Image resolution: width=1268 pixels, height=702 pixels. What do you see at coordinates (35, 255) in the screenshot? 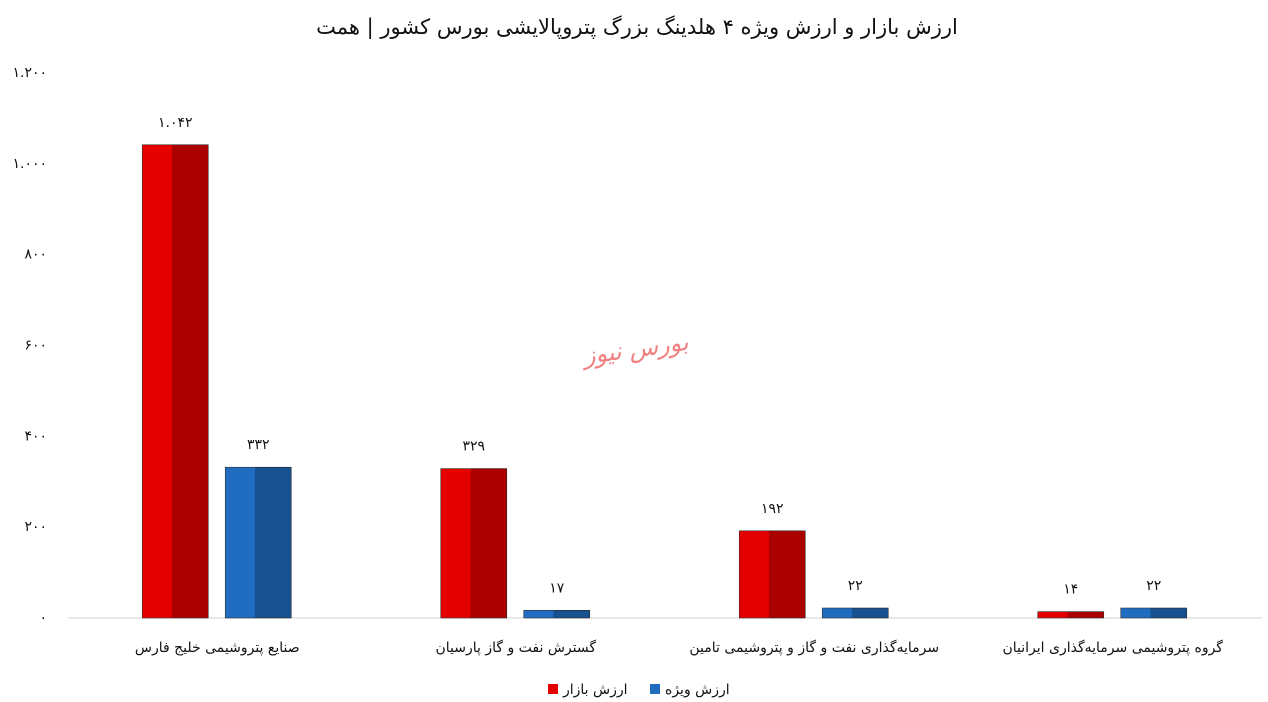
I see `y-tick-label: ۸۰۰` at bounding box center [35, 255].